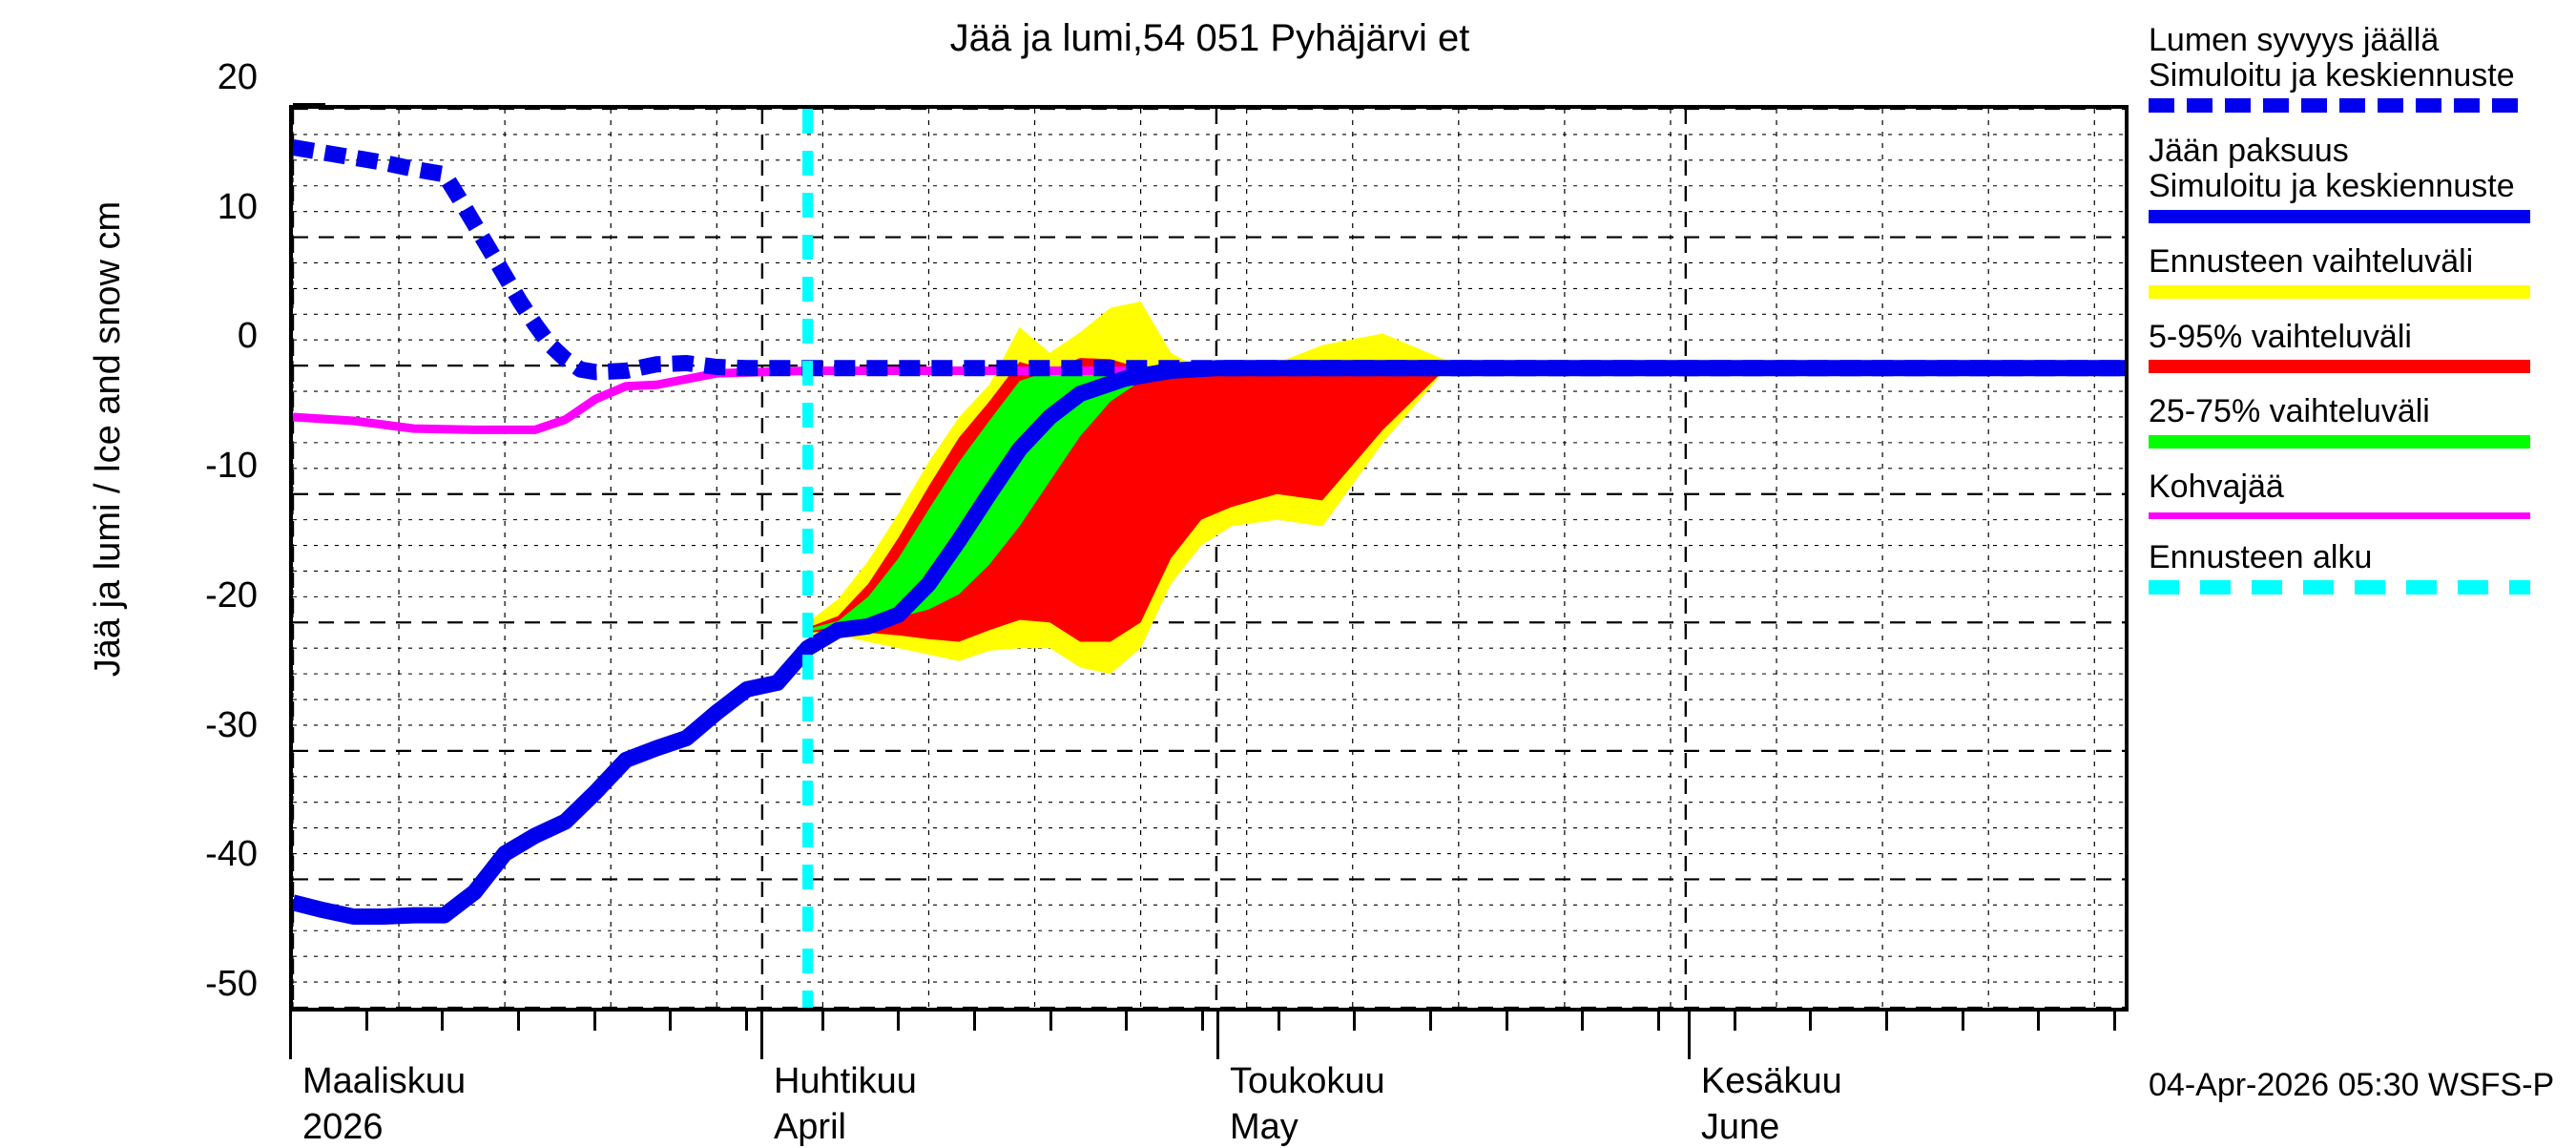 This screenshot has width=2576, height=1148. Describe the element at coordinates (2289, 411) in the screenshot. I see `legend-entry-title: 25-75% vaihteluväli` at that location.